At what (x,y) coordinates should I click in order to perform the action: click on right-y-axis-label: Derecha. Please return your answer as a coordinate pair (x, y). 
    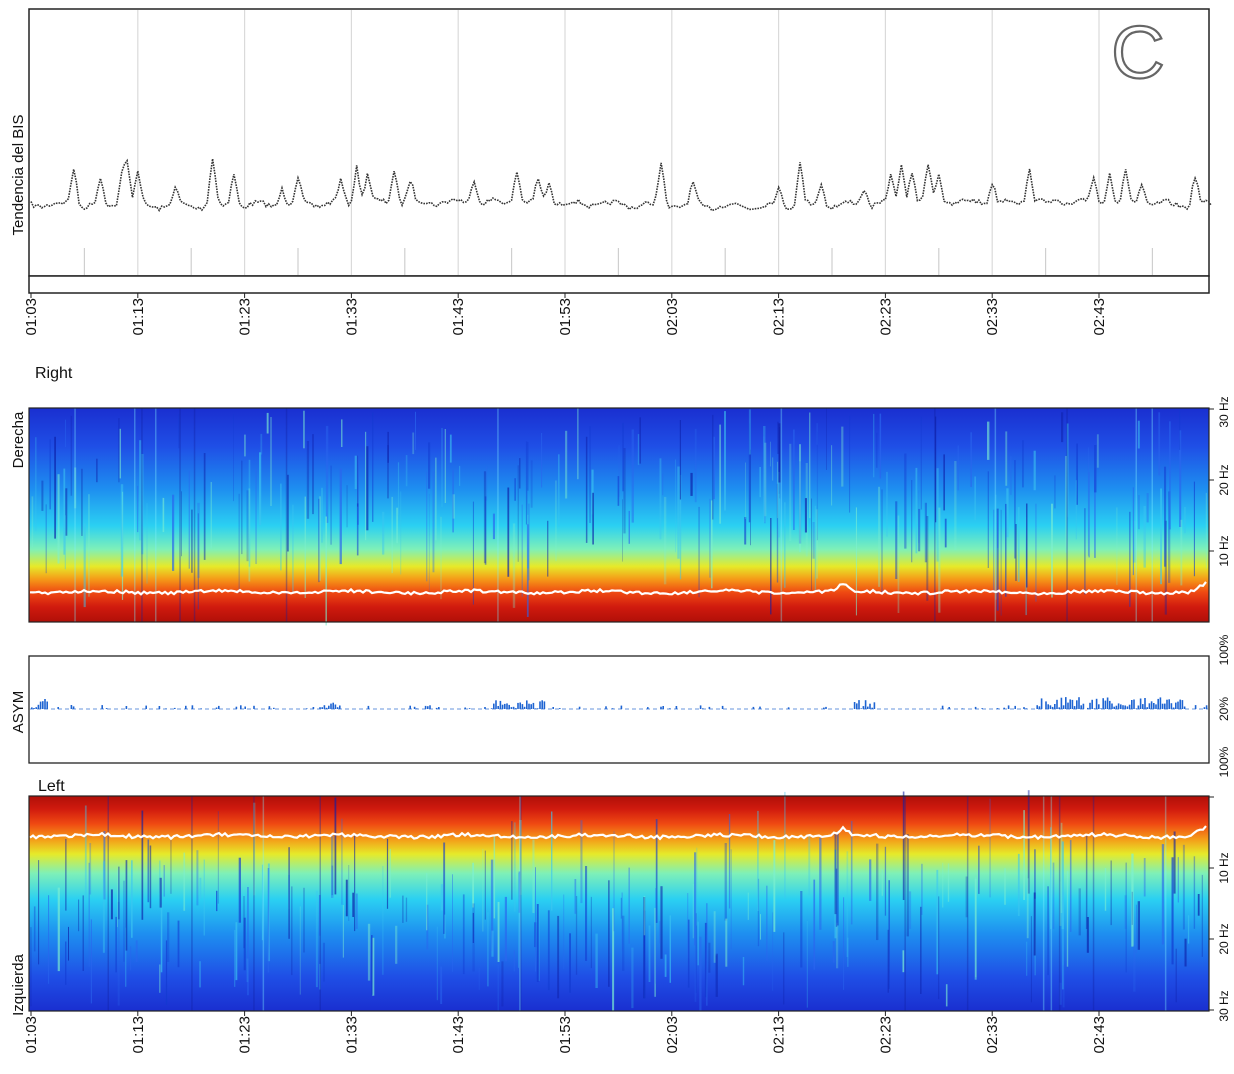
    Looking at the image, I should click on (18, 439).